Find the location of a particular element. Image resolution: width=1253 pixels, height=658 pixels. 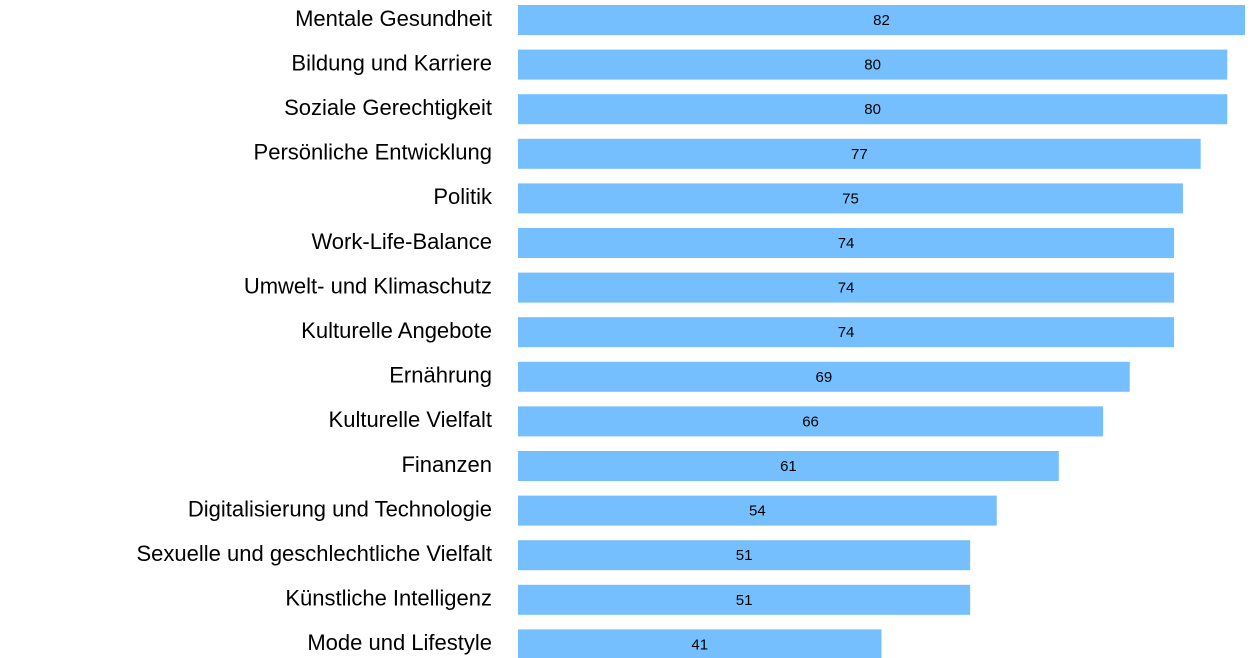

value-label: 77 is located at coordinates (859, 154).